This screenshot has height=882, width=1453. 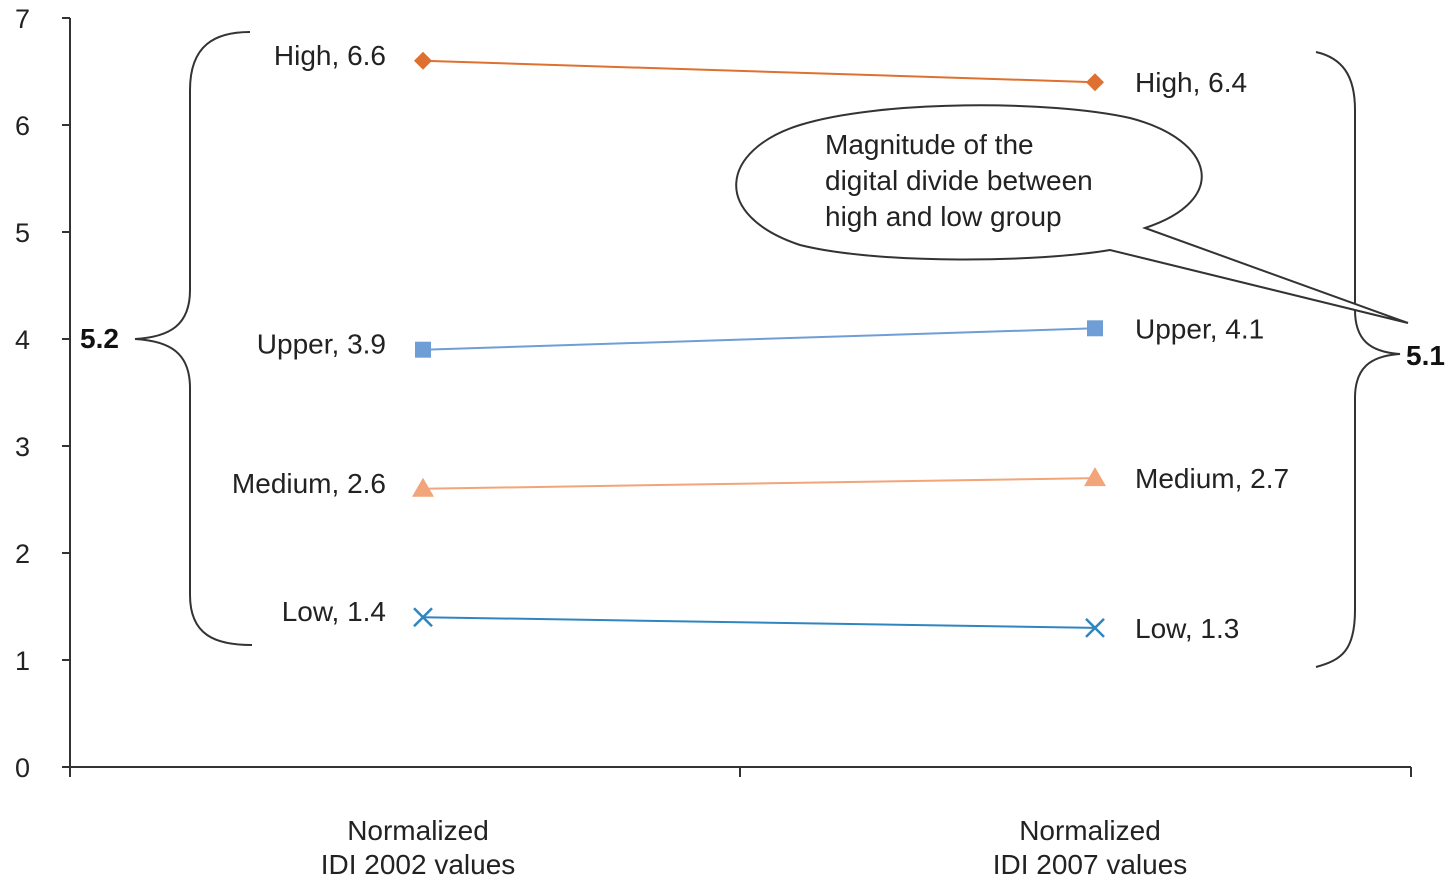 I want to click on y-tick-label: 4, so click(x=22, y=340).